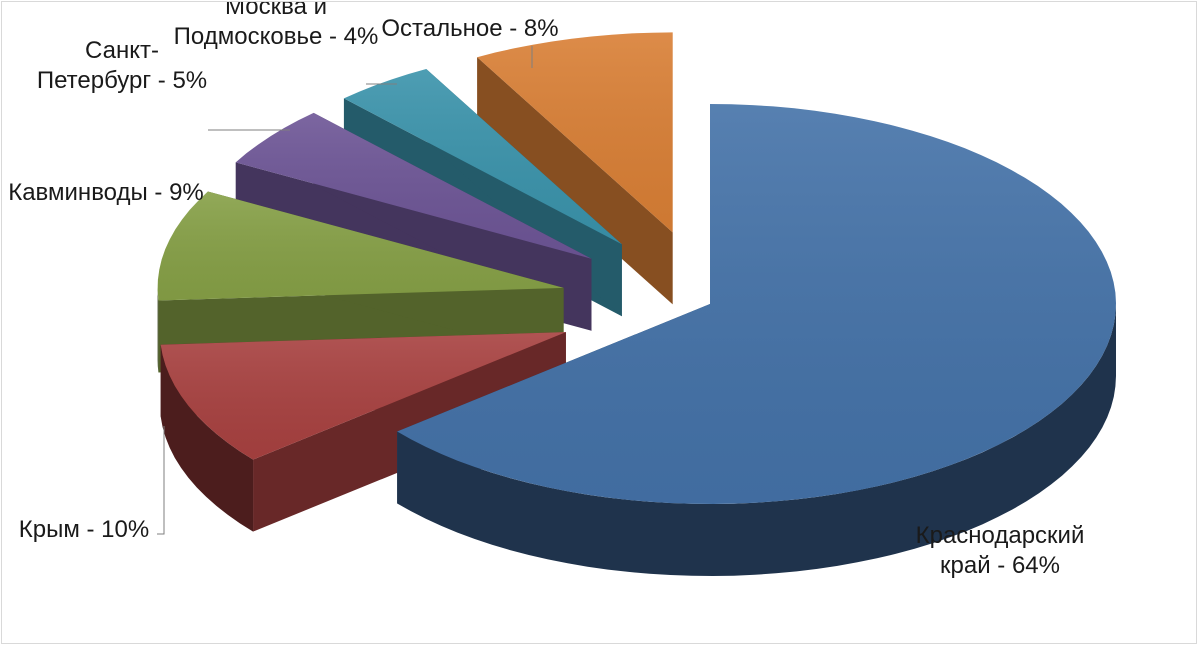  What do you see at coordinates (363, 432) in the screenshot?
I see `pie-slice-крым` at bounding box center [363, 432].